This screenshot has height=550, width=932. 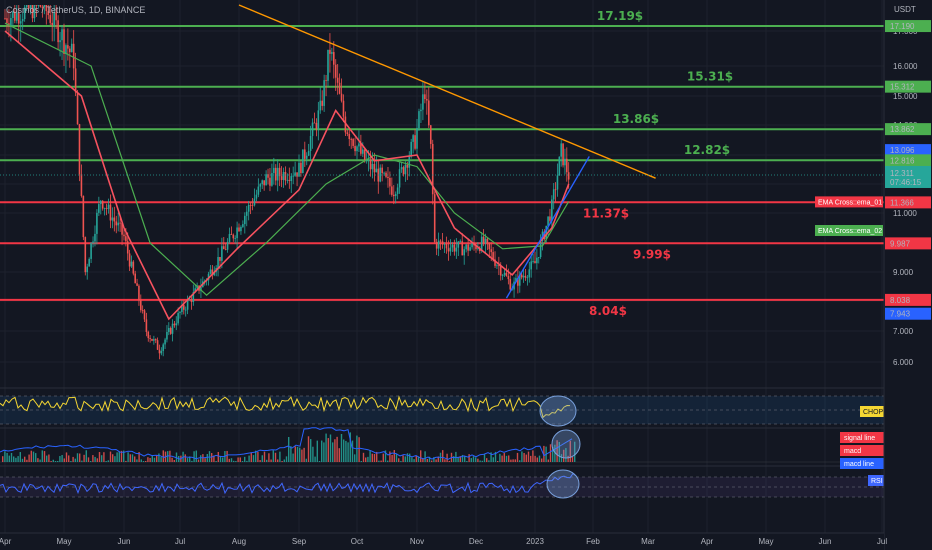 What do you see at coordinates (285, 407) in the screenshot?
I see `chop-line` at bounding box center [285, 407].